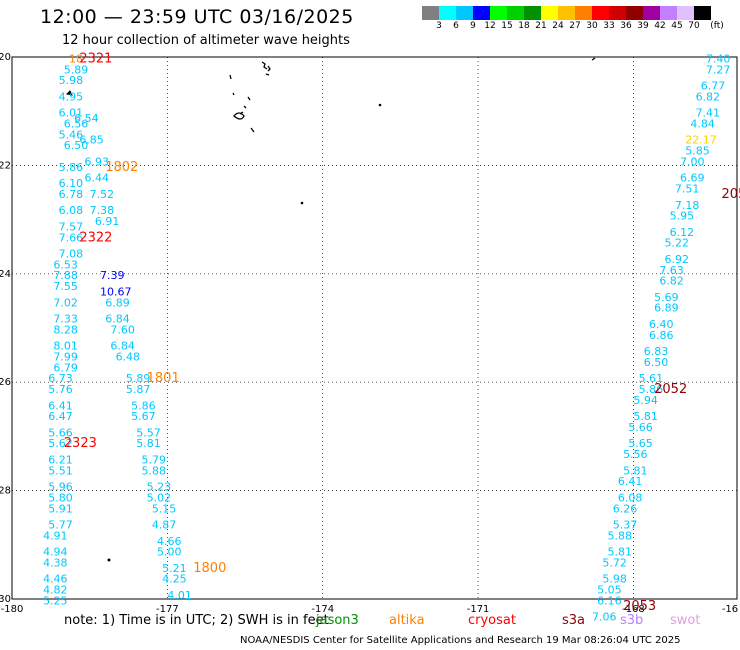 This screenshot has width=740, height=650. What do you see at coordinates (169, 552) in the screenshot?
I see `wave-height-label: 5.00` at bounding box center [169, 552].